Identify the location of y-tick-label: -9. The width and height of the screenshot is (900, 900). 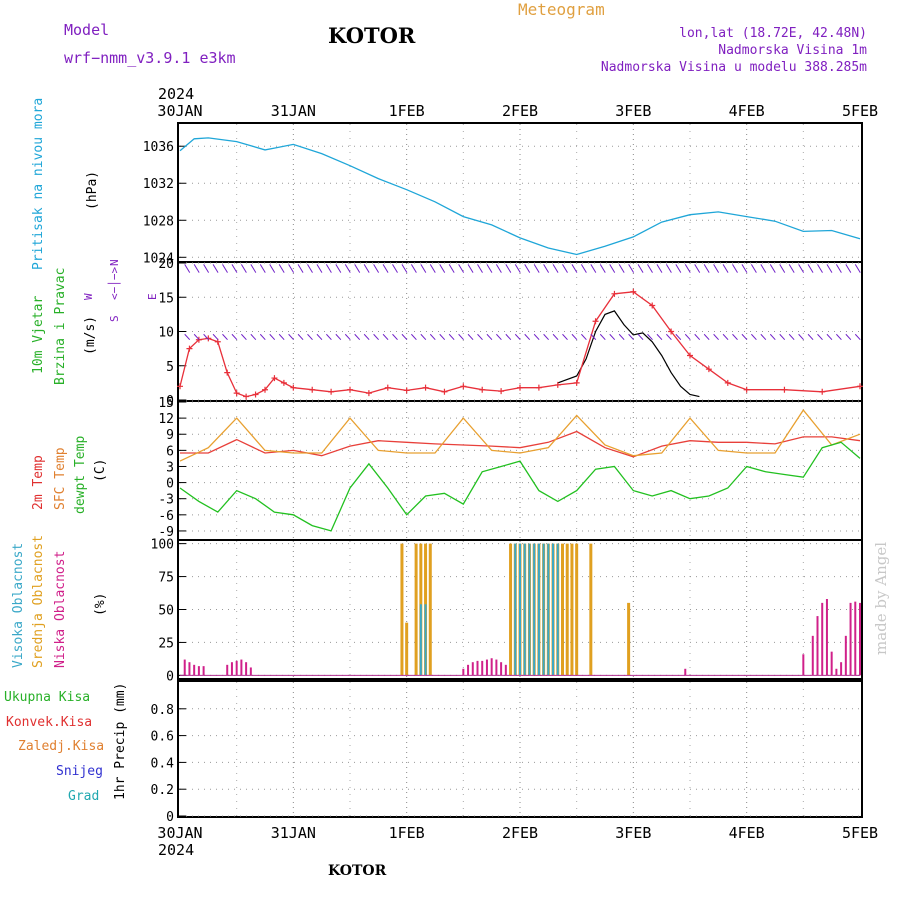
(166, 532).